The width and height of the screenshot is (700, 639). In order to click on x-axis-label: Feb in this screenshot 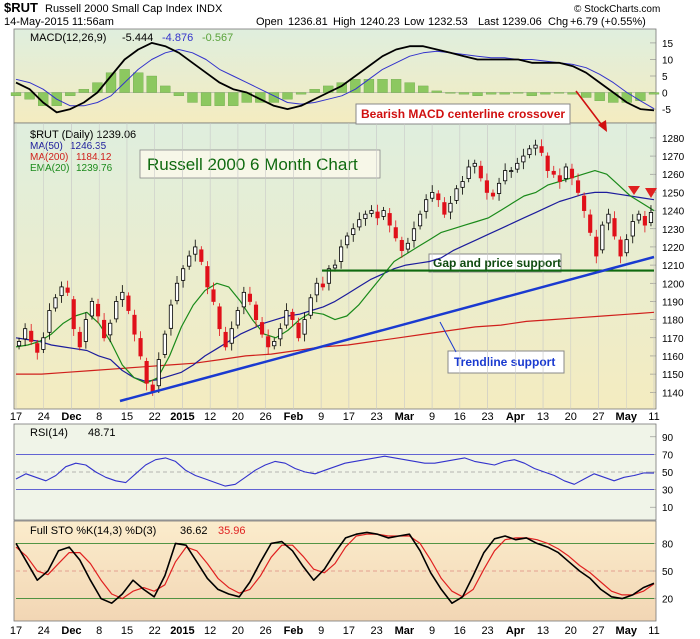, I will do `click(294, 417)`.